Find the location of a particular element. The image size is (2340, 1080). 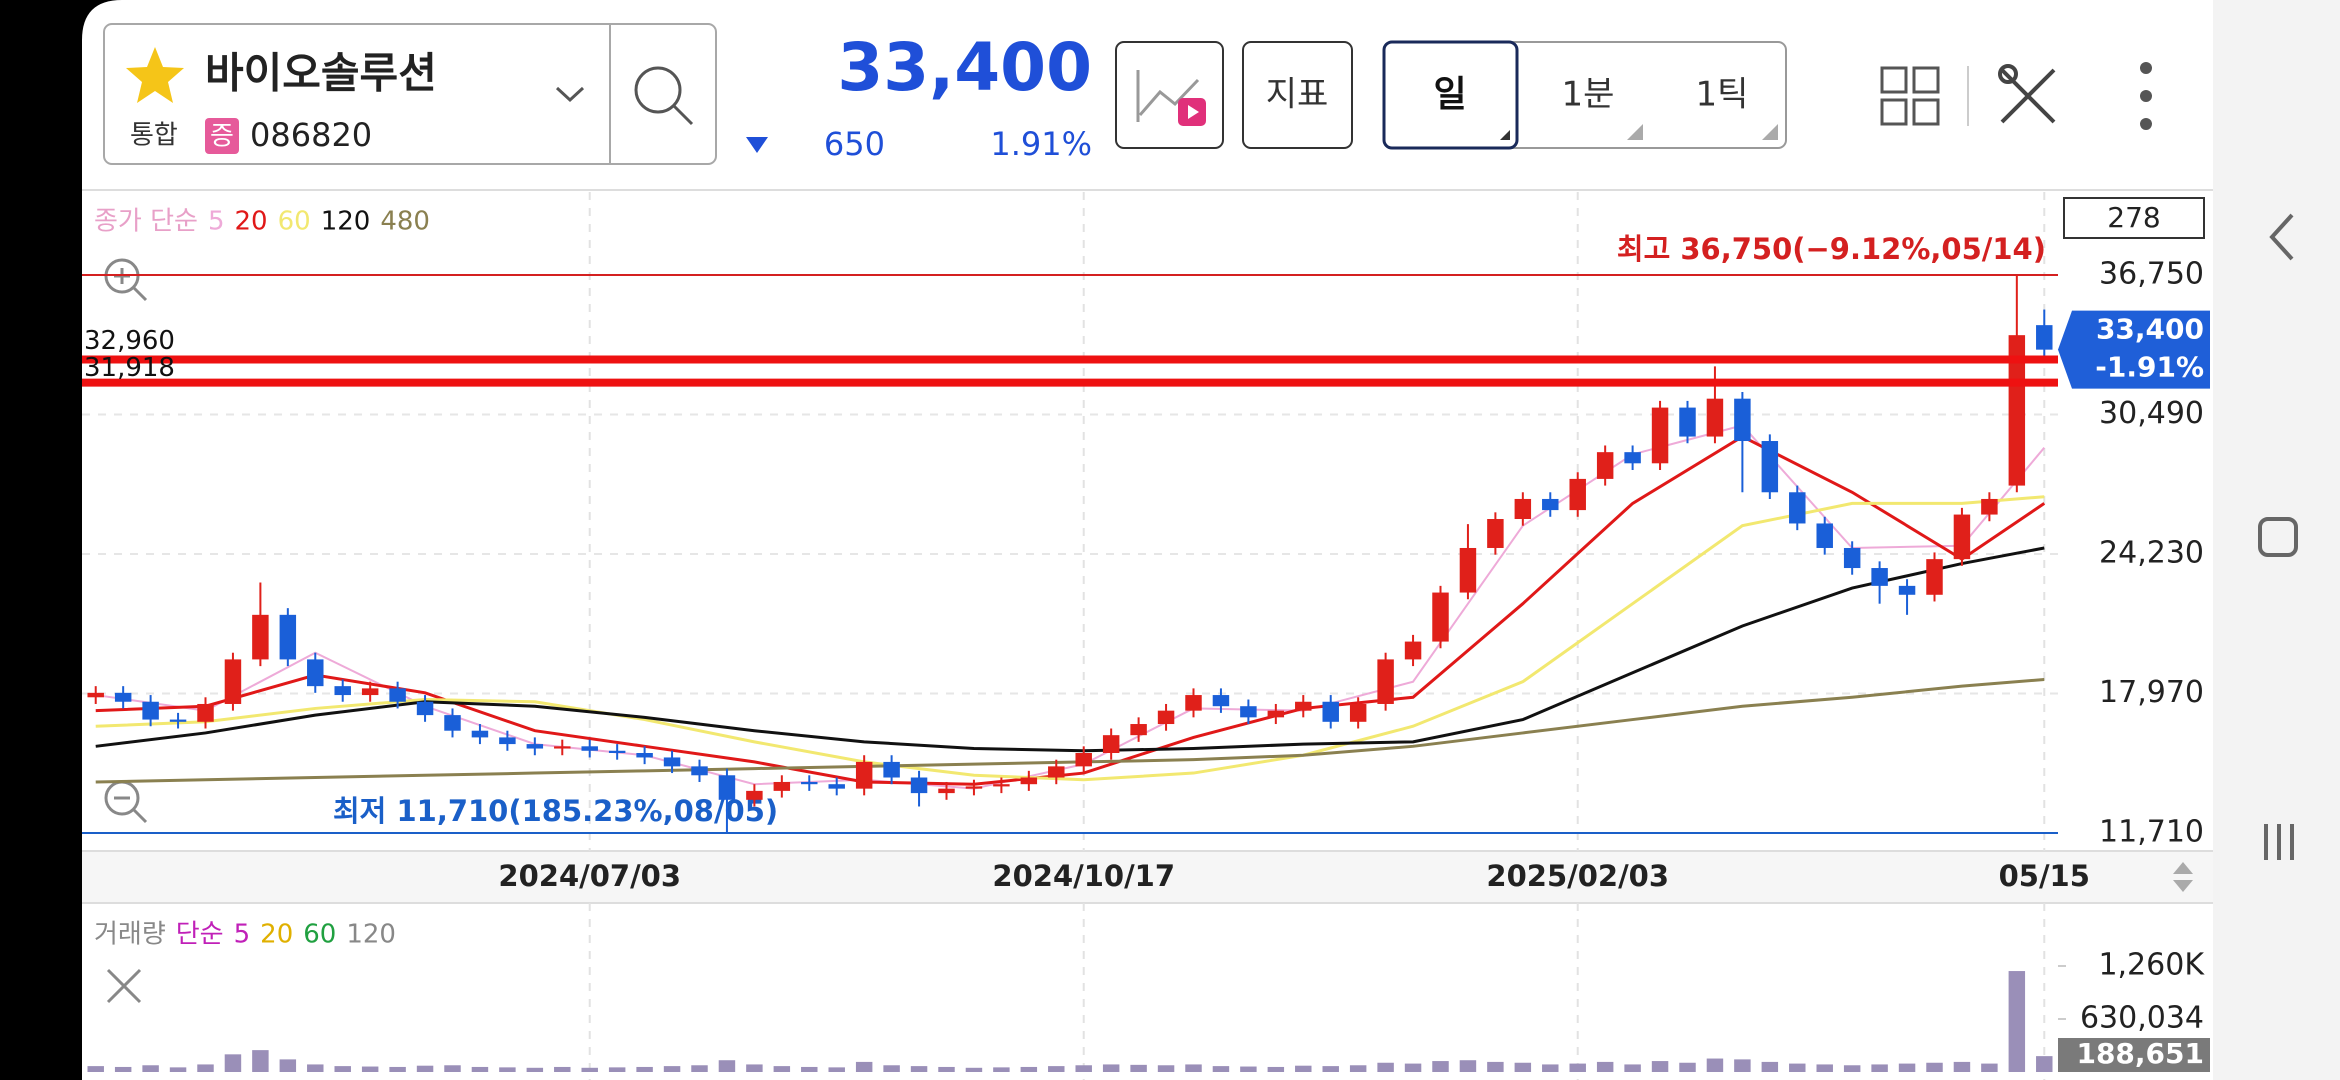

scale-down is located at coordinates (2183, 886).